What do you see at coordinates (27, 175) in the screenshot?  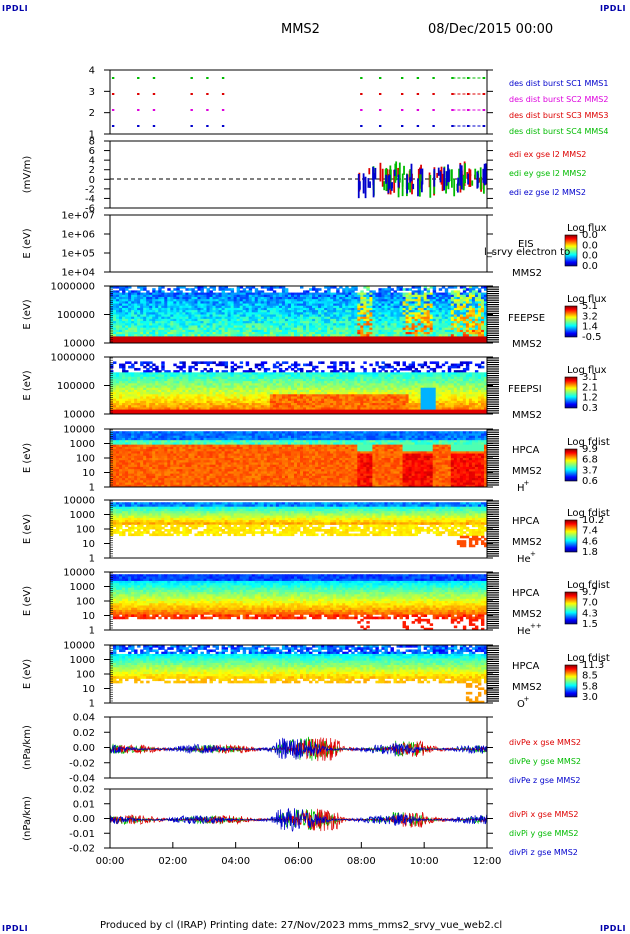 I see `y-axis-label: (mV/m)` at bounding box center [27, 175].